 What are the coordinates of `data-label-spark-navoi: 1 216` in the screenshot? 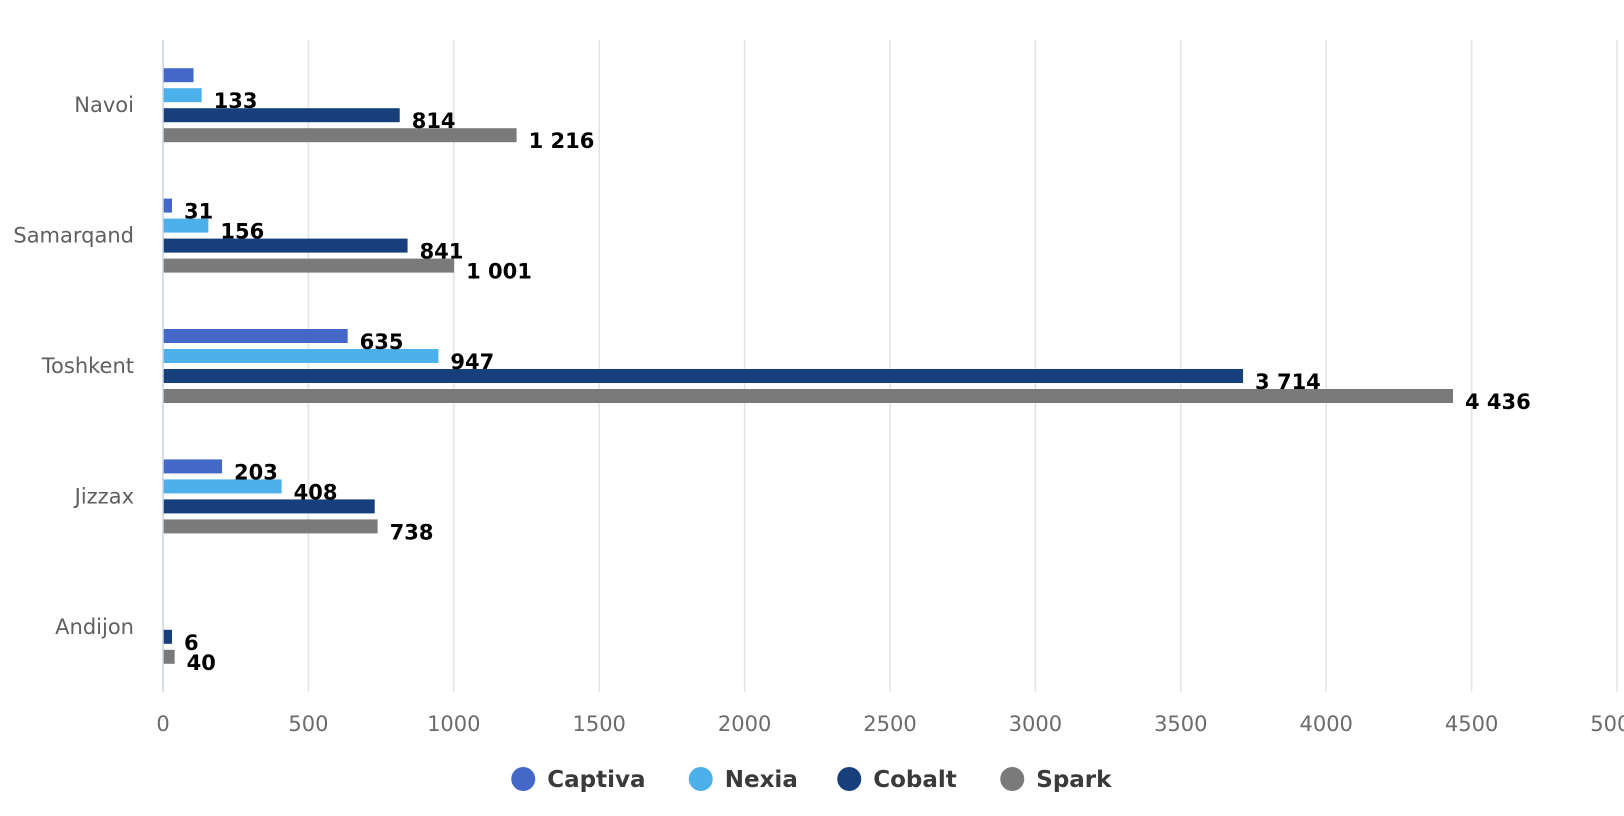 It's located at (562, 141).